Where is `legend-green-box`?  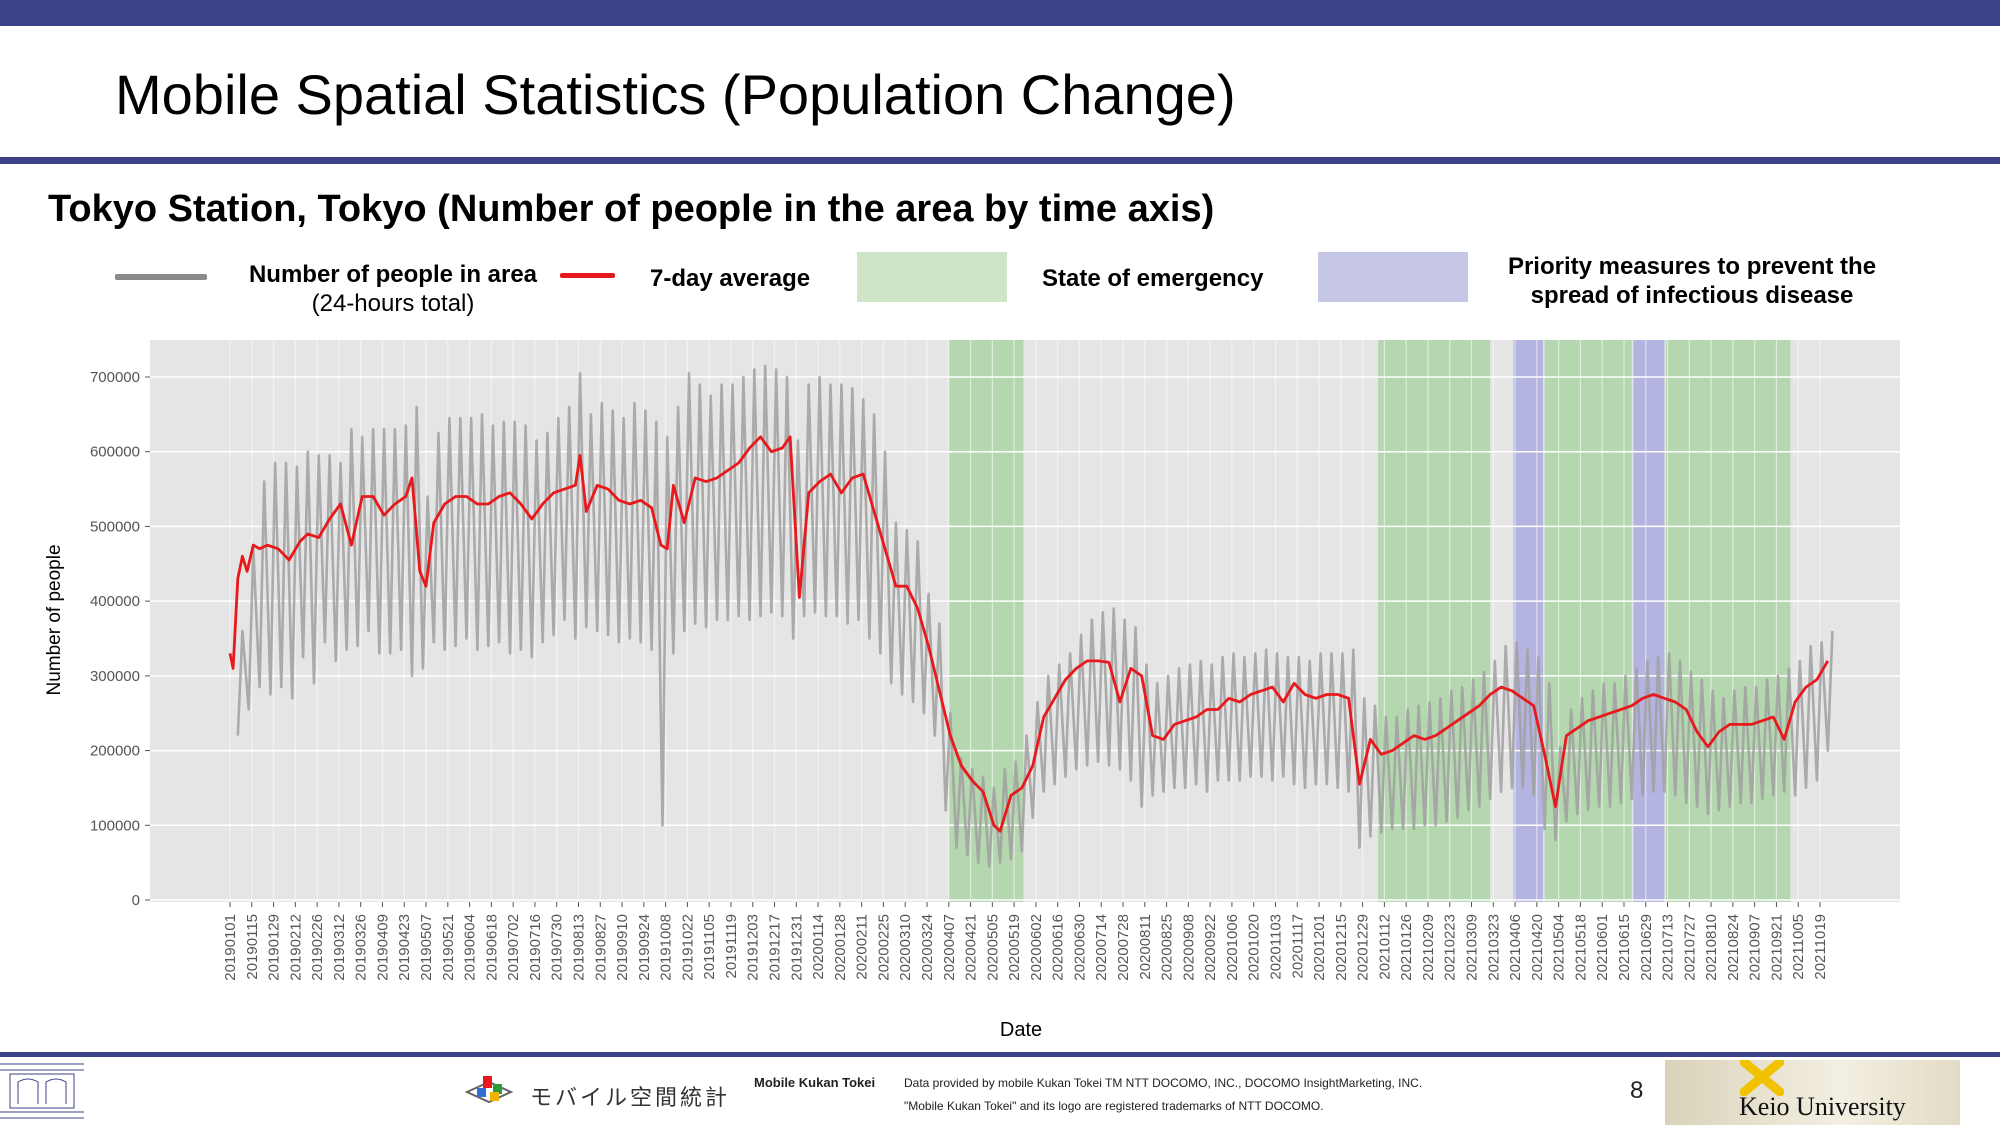
legend-green-box is located at coordinates (932, 277).